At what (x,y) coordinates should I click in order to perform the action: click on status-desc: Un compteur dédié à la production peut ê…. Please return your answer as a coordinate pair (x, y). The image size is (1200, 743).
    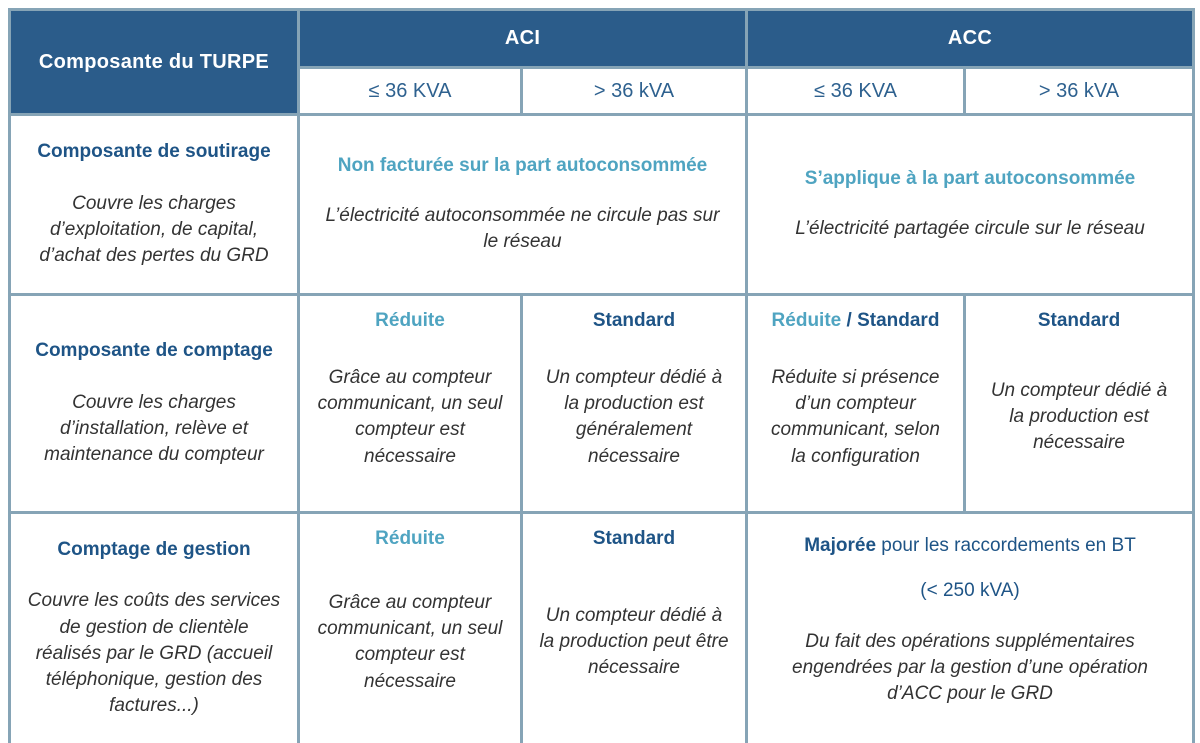
    Looking at the image, I should click on (634, 642).